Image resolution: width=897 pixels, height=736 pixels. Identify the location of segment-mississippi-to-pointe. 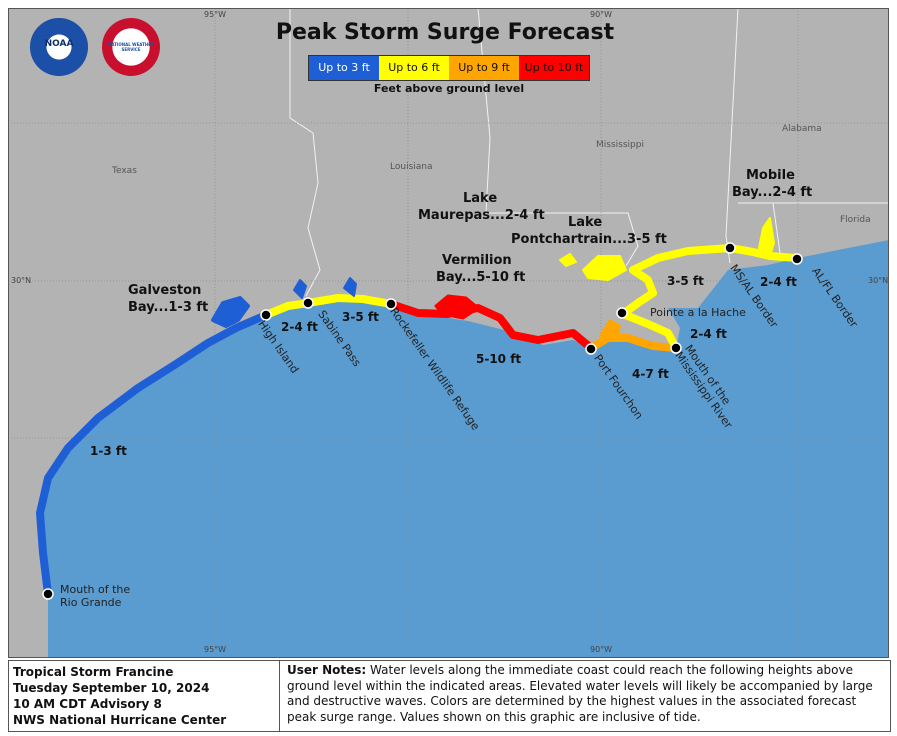
(649, 309).